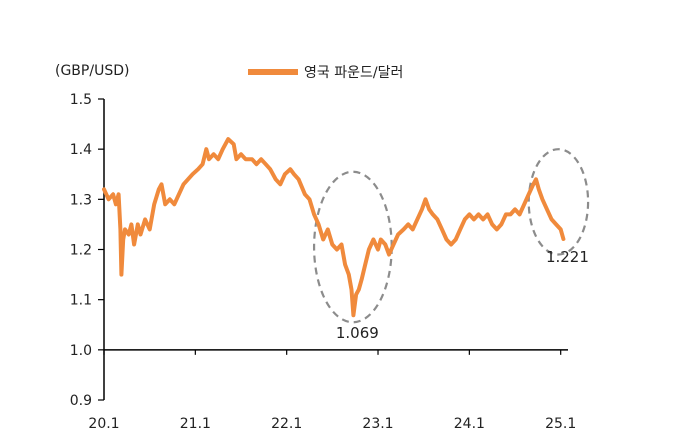 Image resolution: width=677 pixels, height=448 pixels. What do you see at coordinates (469, 424) in the screenshot?
I see `x-tick-label: 24.1` at bounding box center [469, 424].